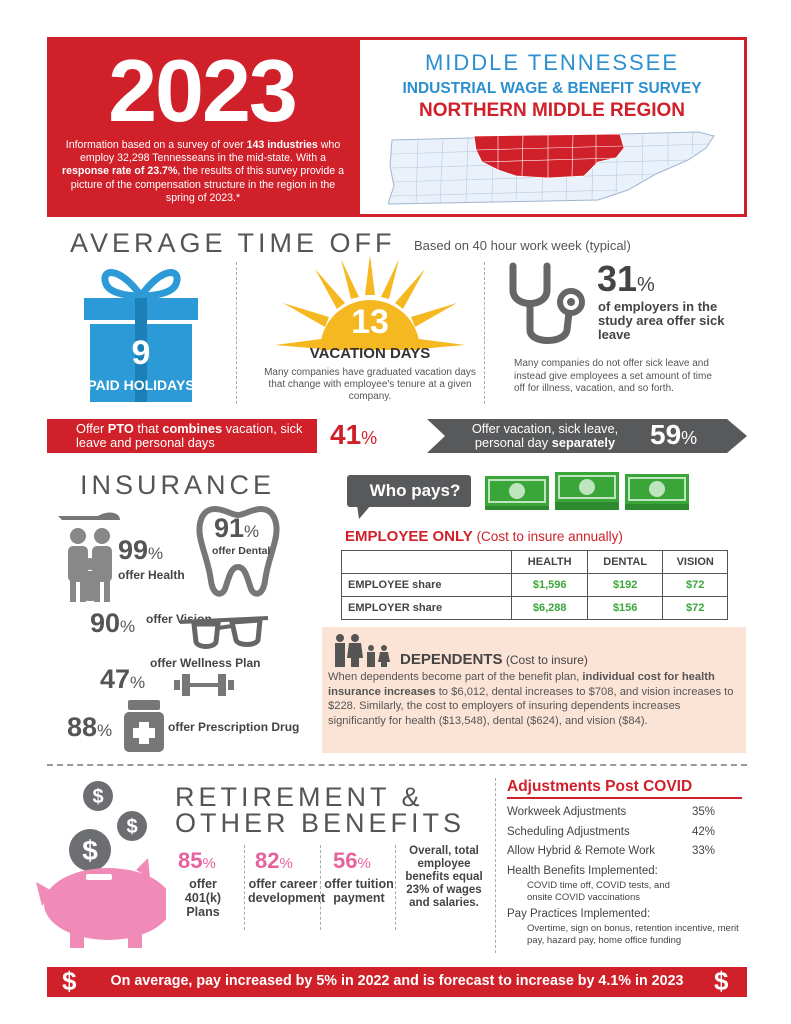 The height and width of the screenshot is (1024, 791). I want to click on insurance-title: INSURANCE, so click(178, 485).